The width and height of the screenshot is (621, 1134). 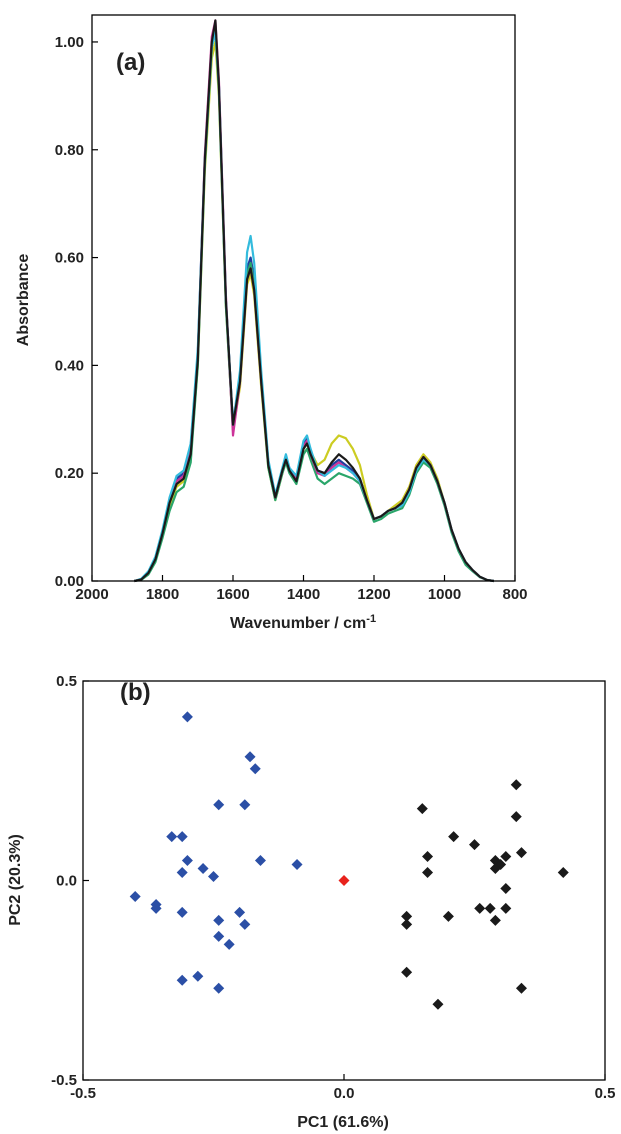 What do you see at coordinates (15, 880) in the screenshot?
I see `pca-y-axis-title: PC2 (20.3%)` at bounding box center [15, 880].